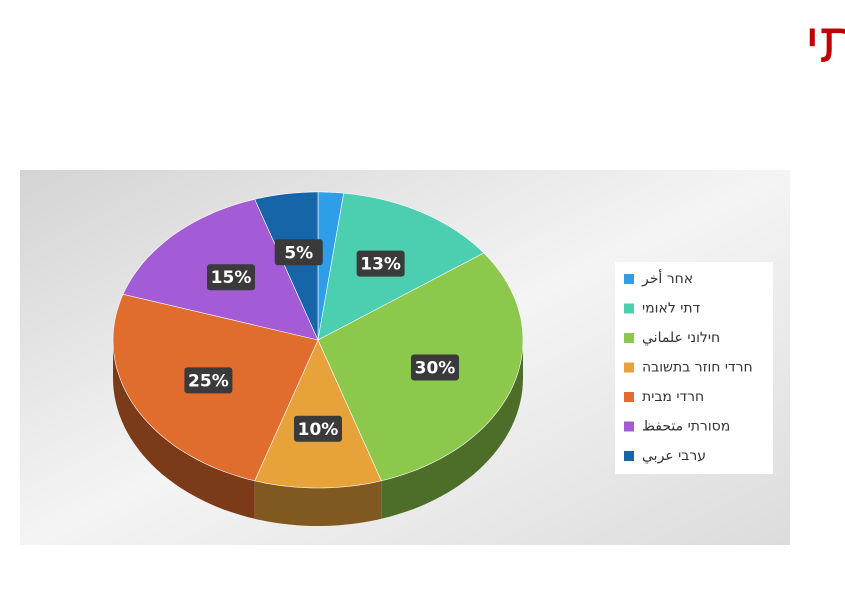 This screenshot has width=845, height=598. I want to click on legend-label: חרדי מבית, so click(673, 397).